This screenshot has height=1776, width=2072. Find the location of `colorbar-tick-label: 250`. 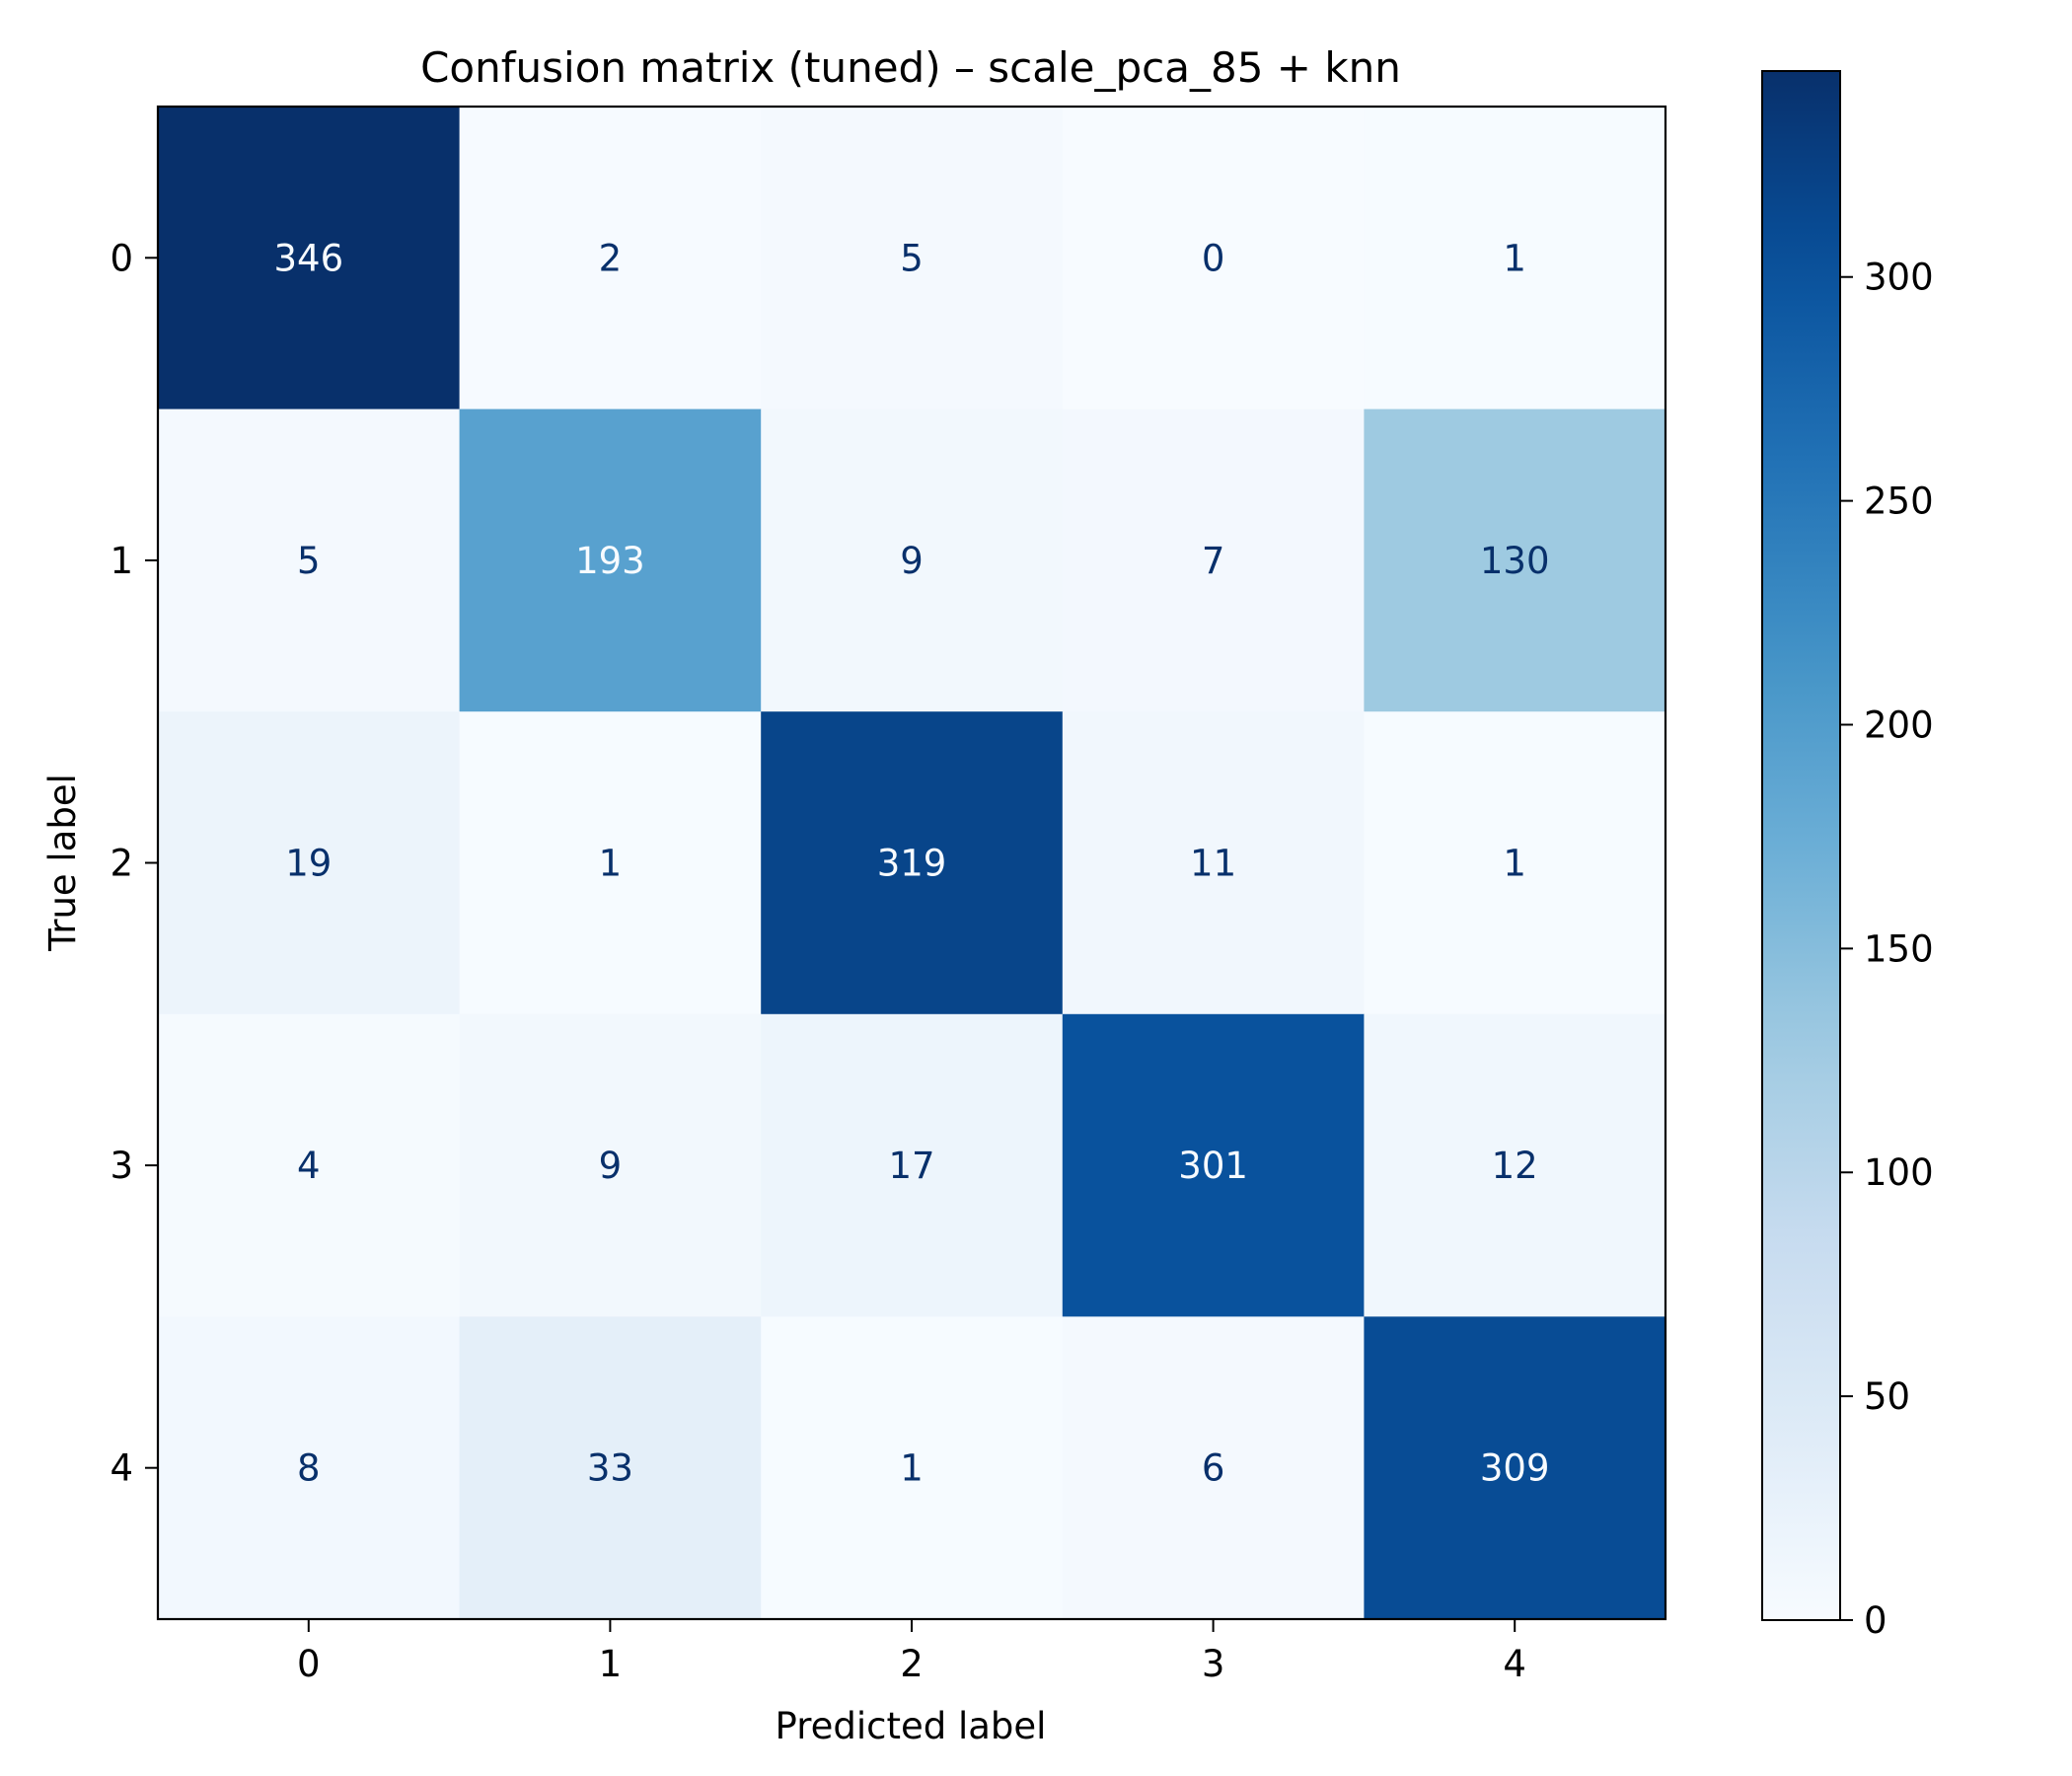

colorbar-tick-label: 250 is located at coordinates (1899, 502).